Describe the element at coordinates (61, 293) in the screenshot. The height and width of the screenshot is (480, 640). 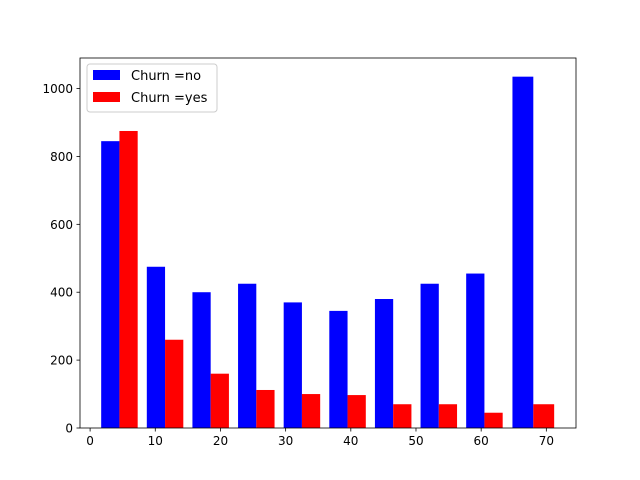
I see `y-tick-label: 400` at that location.